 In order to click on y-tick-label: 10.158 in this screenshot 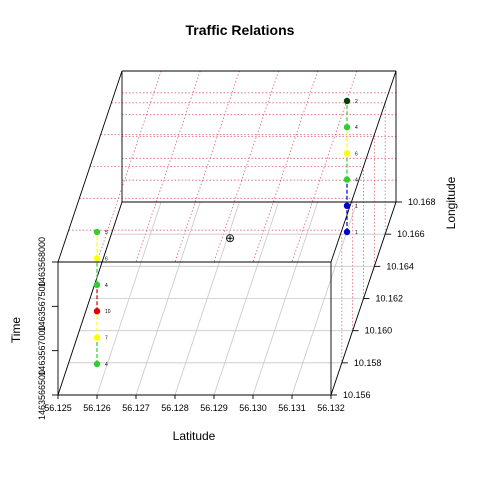, I will do `click(368, 363)`.